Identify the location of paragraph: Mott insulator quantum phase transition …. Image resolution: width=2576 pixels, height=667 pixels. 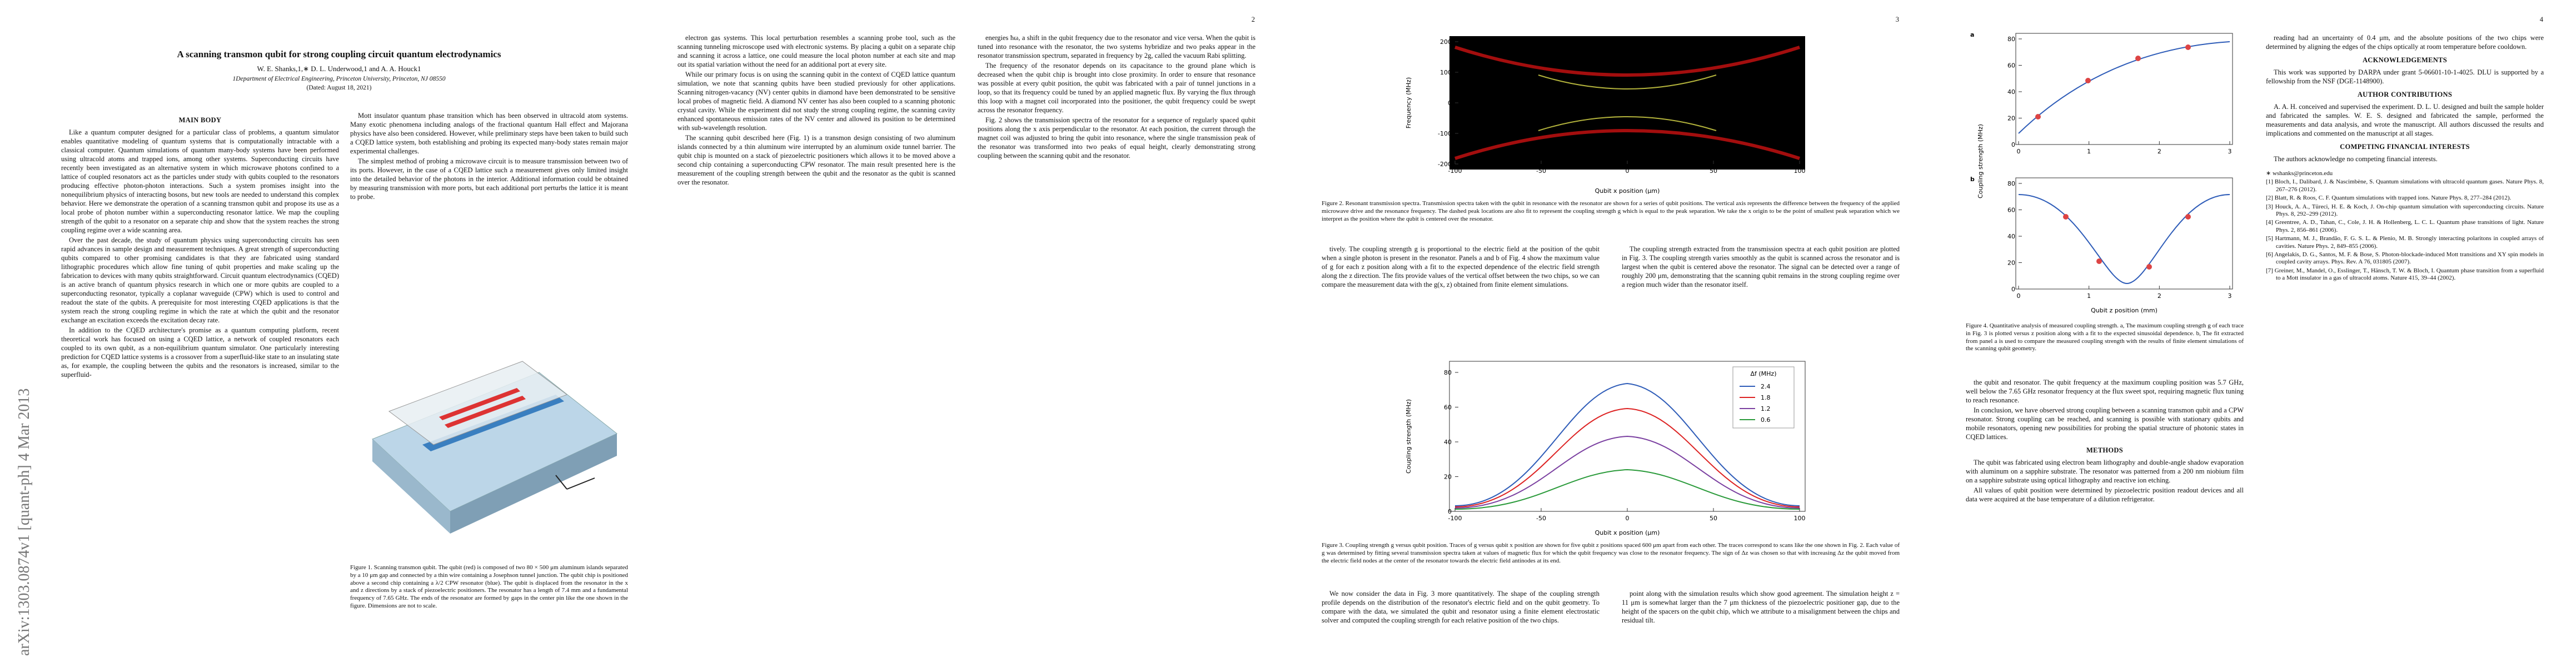
(489, 133).